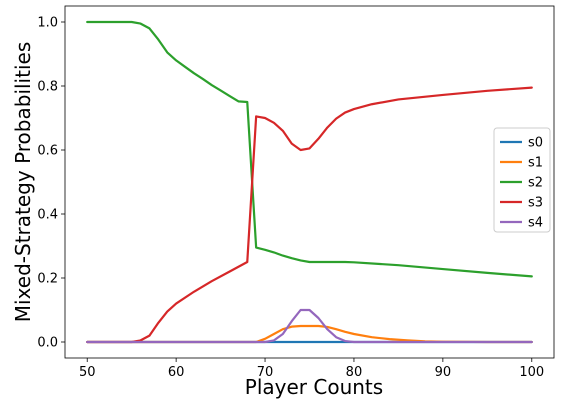  Describe the element at coordinates (47, 279) in the screenshot. I see `y-tick-label: 0.2` at that location.